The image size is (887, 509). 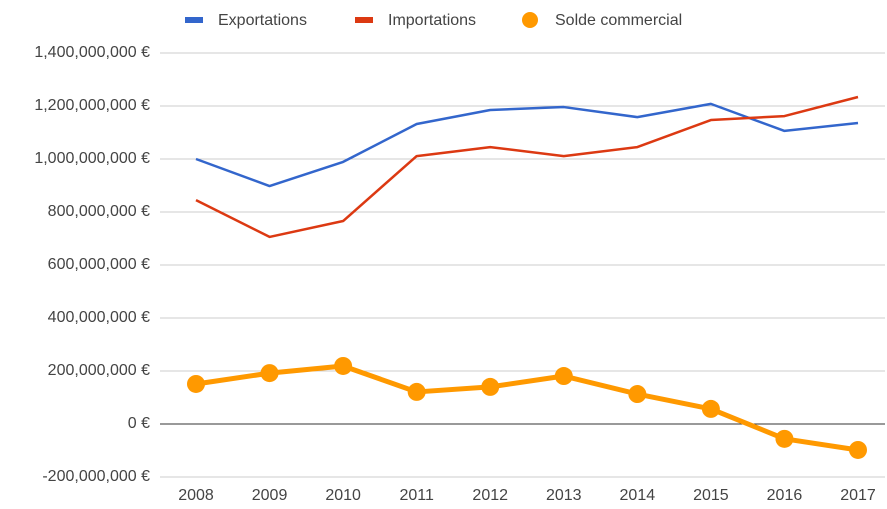 I want to click on y-tick-label: 400,000,000 €, so click(x=99, y=317).